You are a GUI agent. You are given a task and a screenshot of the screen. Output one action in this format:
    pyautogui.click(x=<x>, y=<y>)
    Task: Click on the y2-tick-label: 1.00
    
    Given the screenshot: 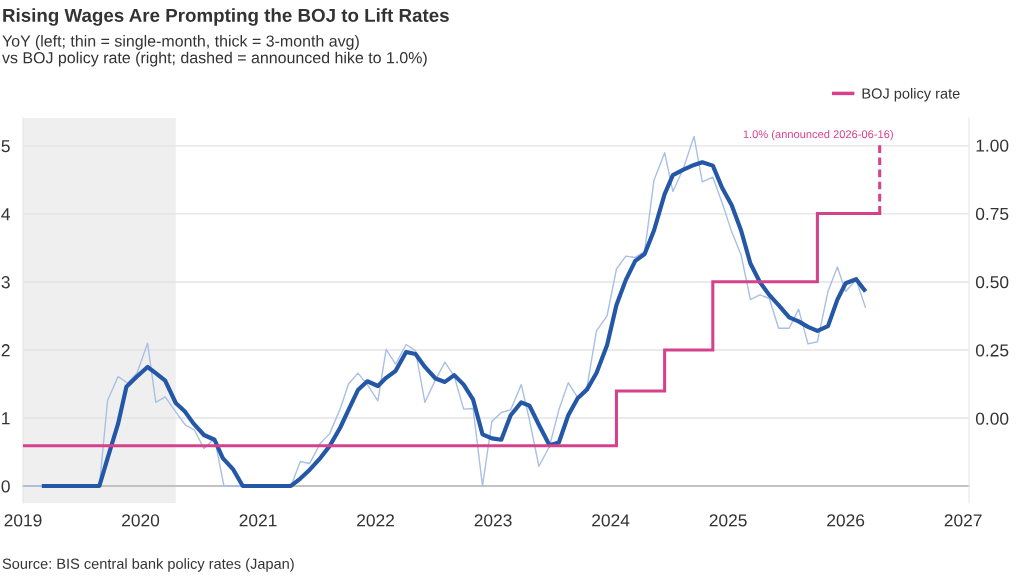 What is the action you would take?
    pyautogui.click(x=992, y=145)
    